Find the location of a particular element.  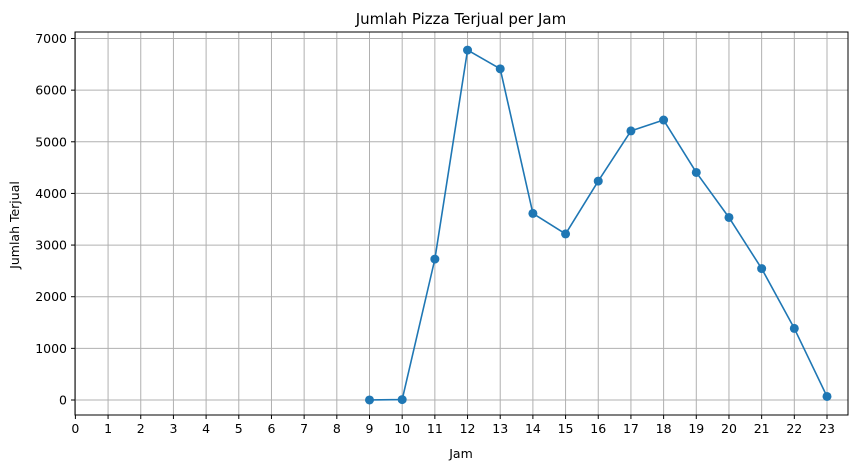

x-tick-label: 9 is located at coordinates (370, 428).